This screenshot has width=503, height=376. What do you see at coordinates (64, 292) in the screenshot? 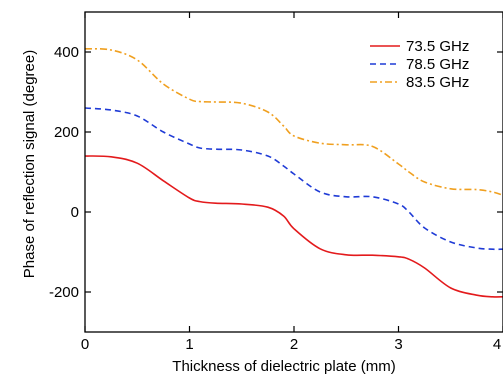
I see `y-tick-label: -200` at bounding box center [64, 292].